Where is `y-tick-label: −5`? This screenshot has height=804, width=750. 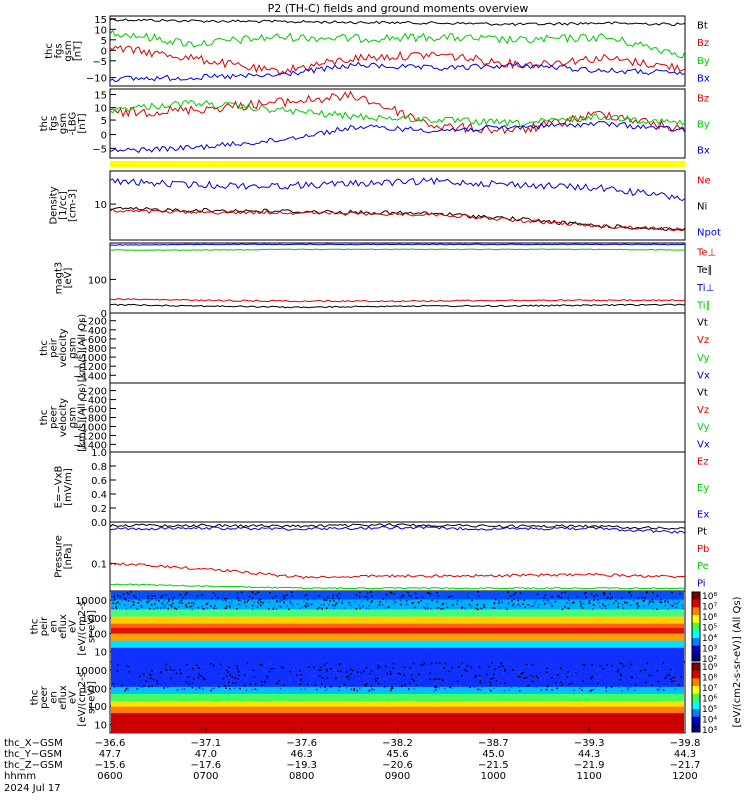 y-tick-label: −5 is located at coordinates (99, 62).